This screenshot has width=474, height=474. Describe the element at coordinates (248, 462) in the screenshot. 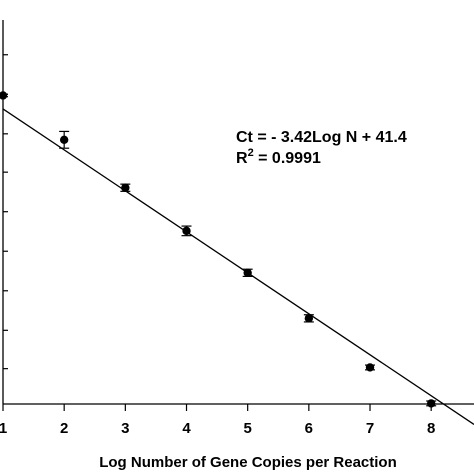

I see `x-axis-label: Log Number of Gene Copies per Reaction` at that location.